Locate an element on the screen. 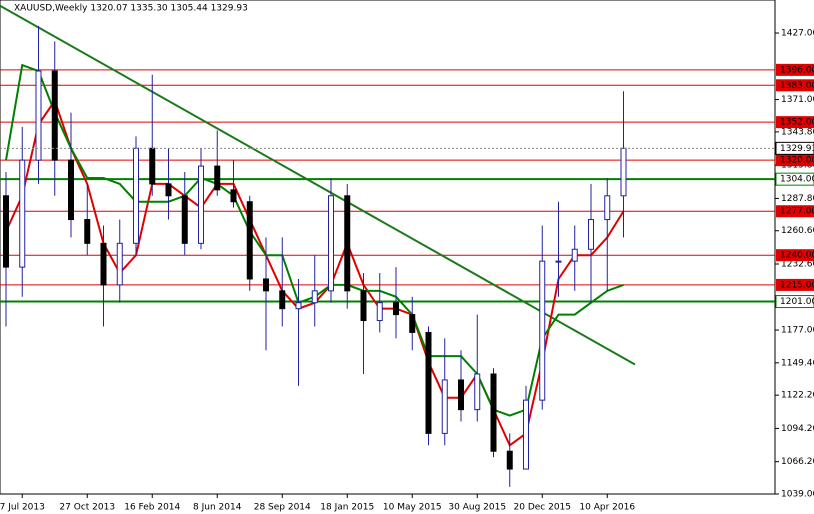 The width and height of the screenshot is (814, 514). x-tick-label: 7 Jul 2013 is located at coordinates (22, 508).